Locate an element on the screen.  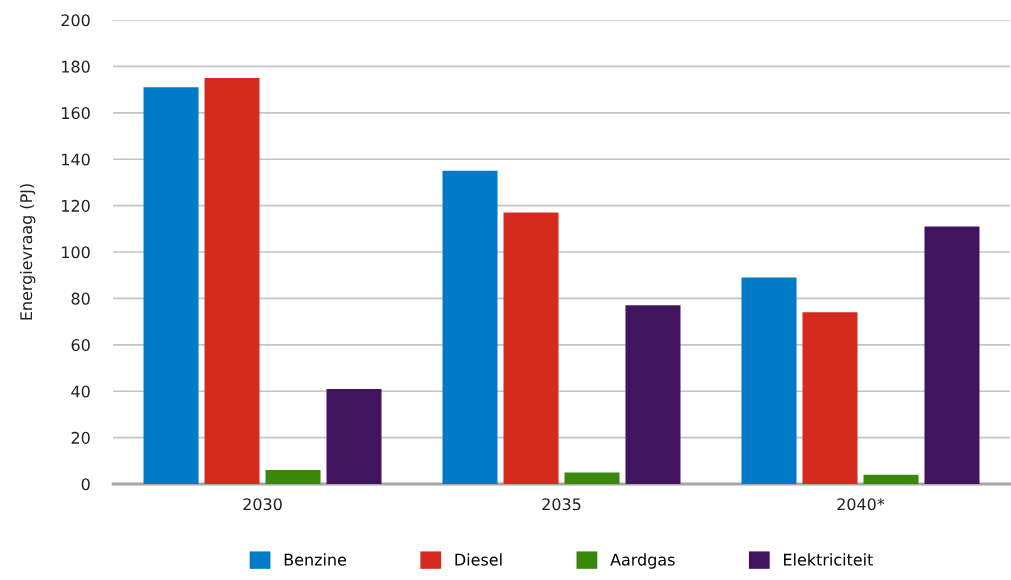
legend-label: Diesel is located at coordinates (478, 559).